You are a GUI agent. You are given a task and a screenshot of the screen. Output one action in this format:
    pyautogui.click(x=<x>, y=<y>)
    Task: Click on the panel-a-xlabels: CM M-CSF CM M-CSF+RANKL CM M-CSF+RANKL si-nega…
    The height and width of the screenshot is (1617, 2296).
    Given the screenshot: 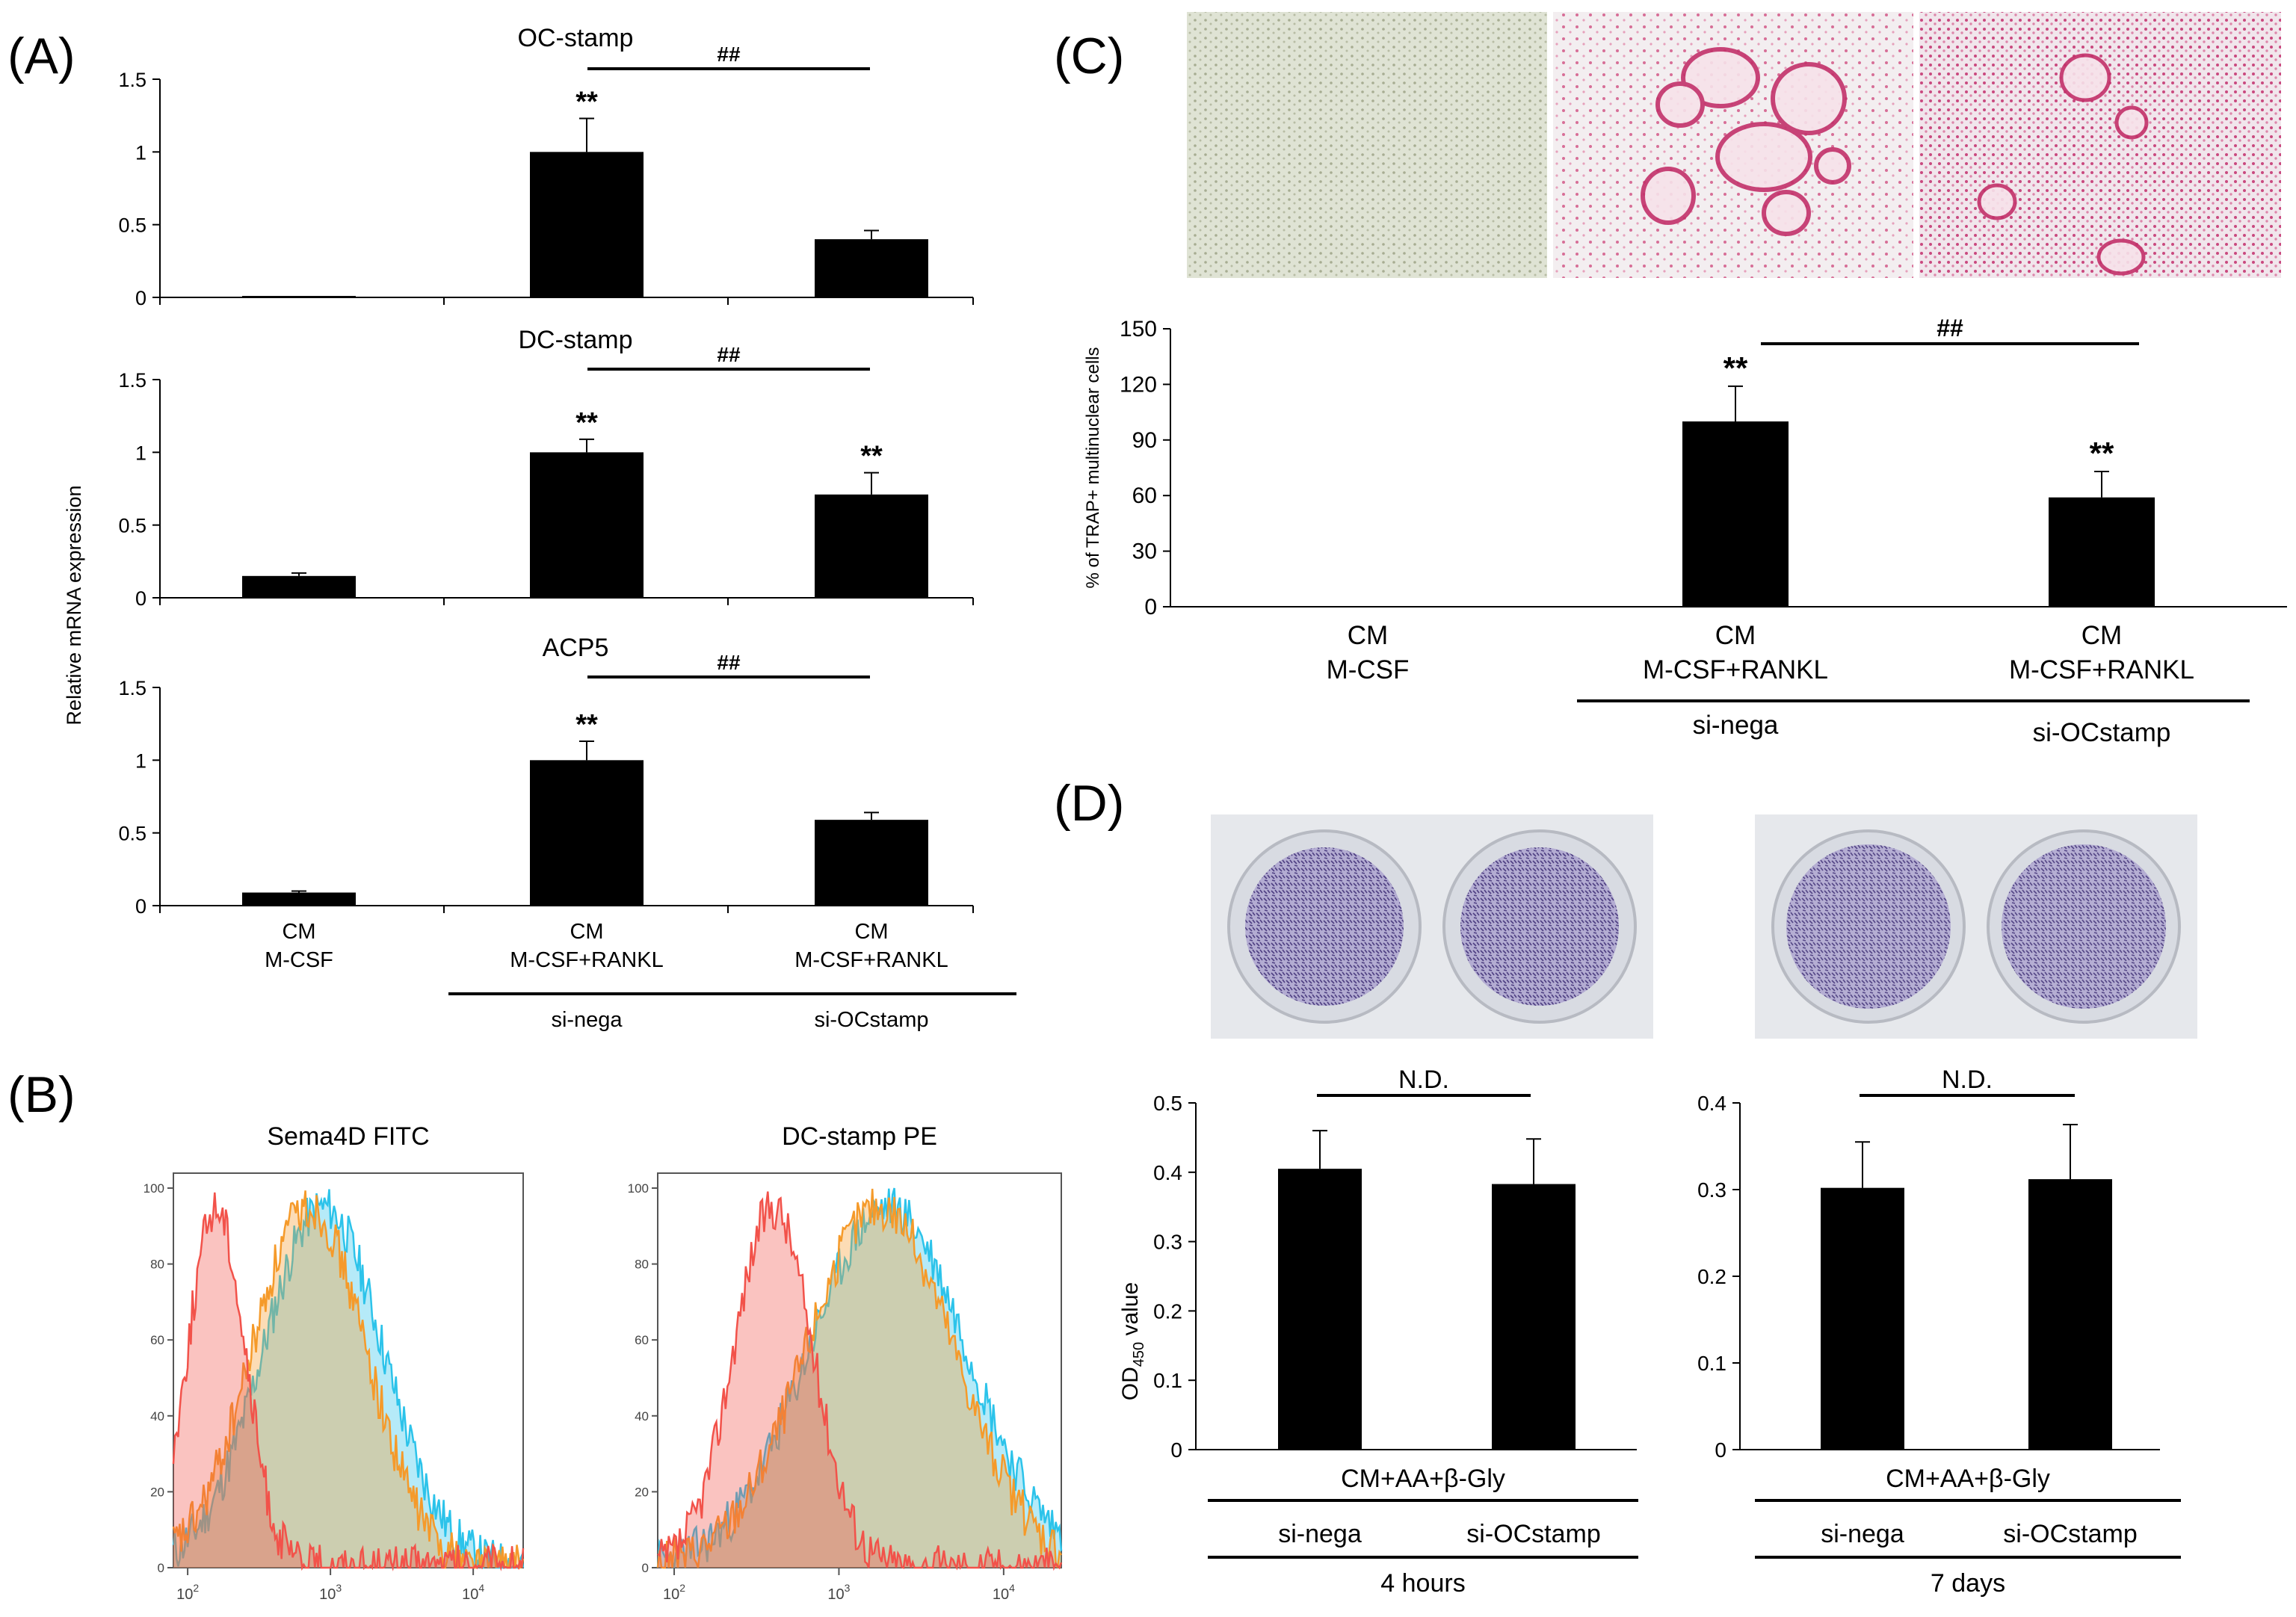 What is the action you would take?
    pyautogui.click(x=640, y=976)
    